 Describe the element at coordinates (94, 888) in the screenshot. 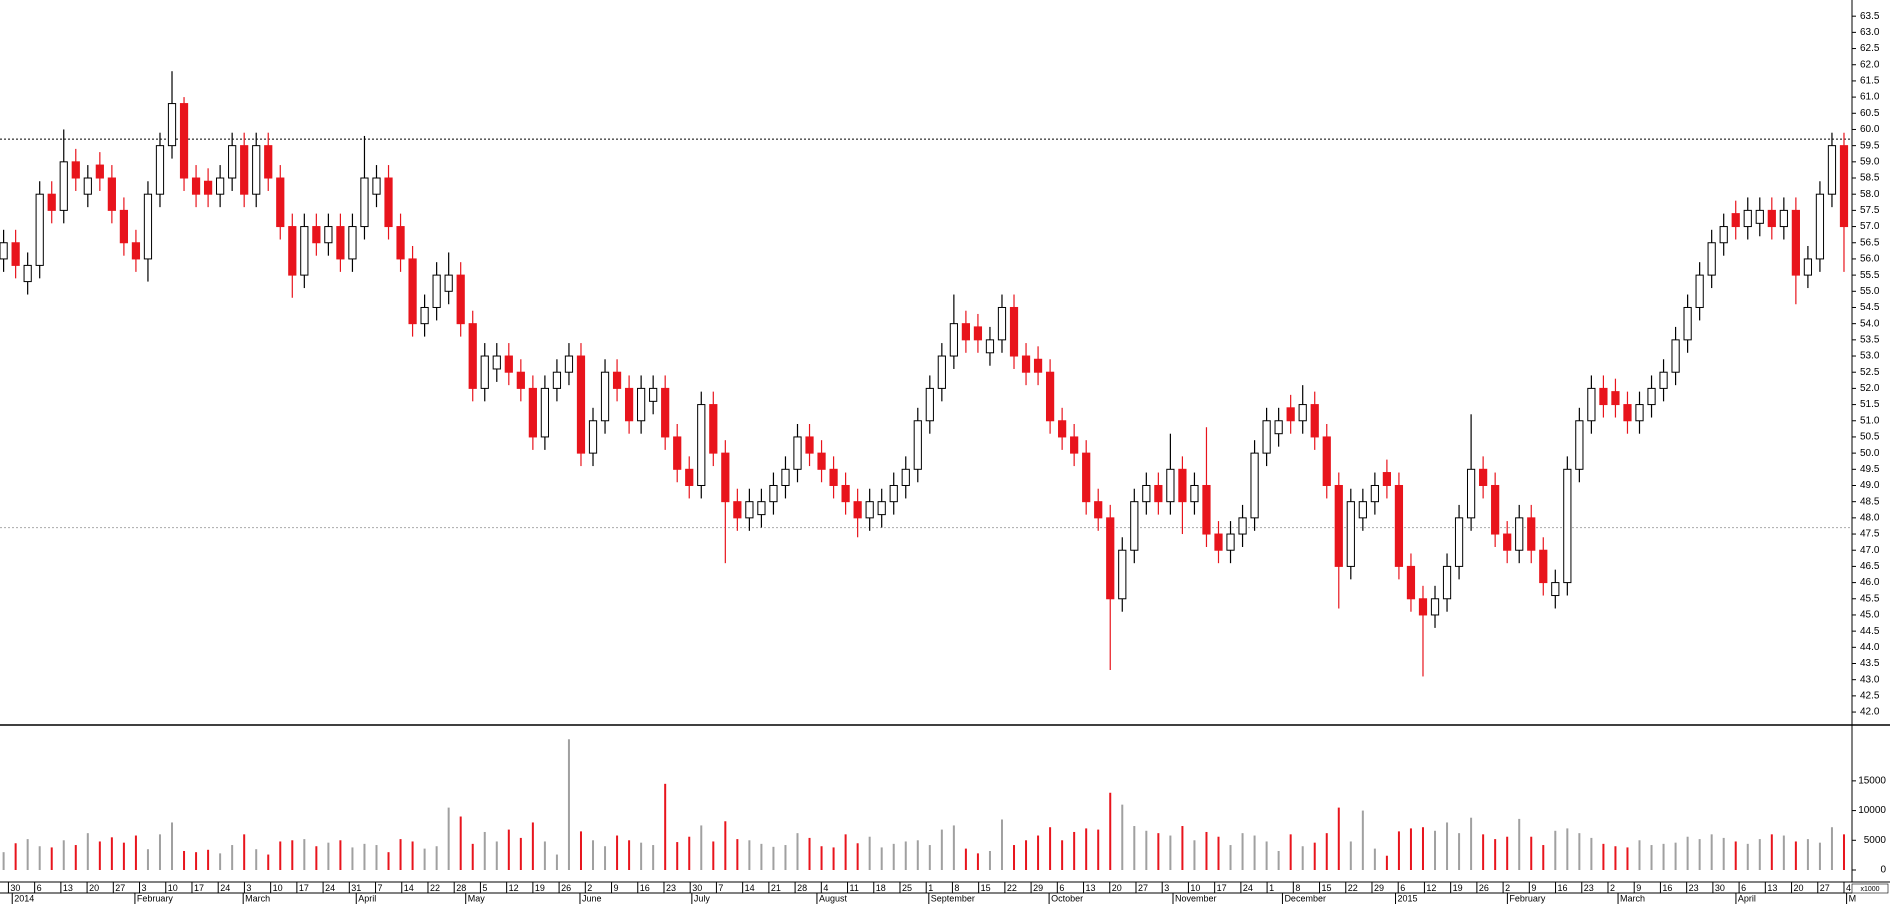

I see `x-tick-label: 20` at that location.